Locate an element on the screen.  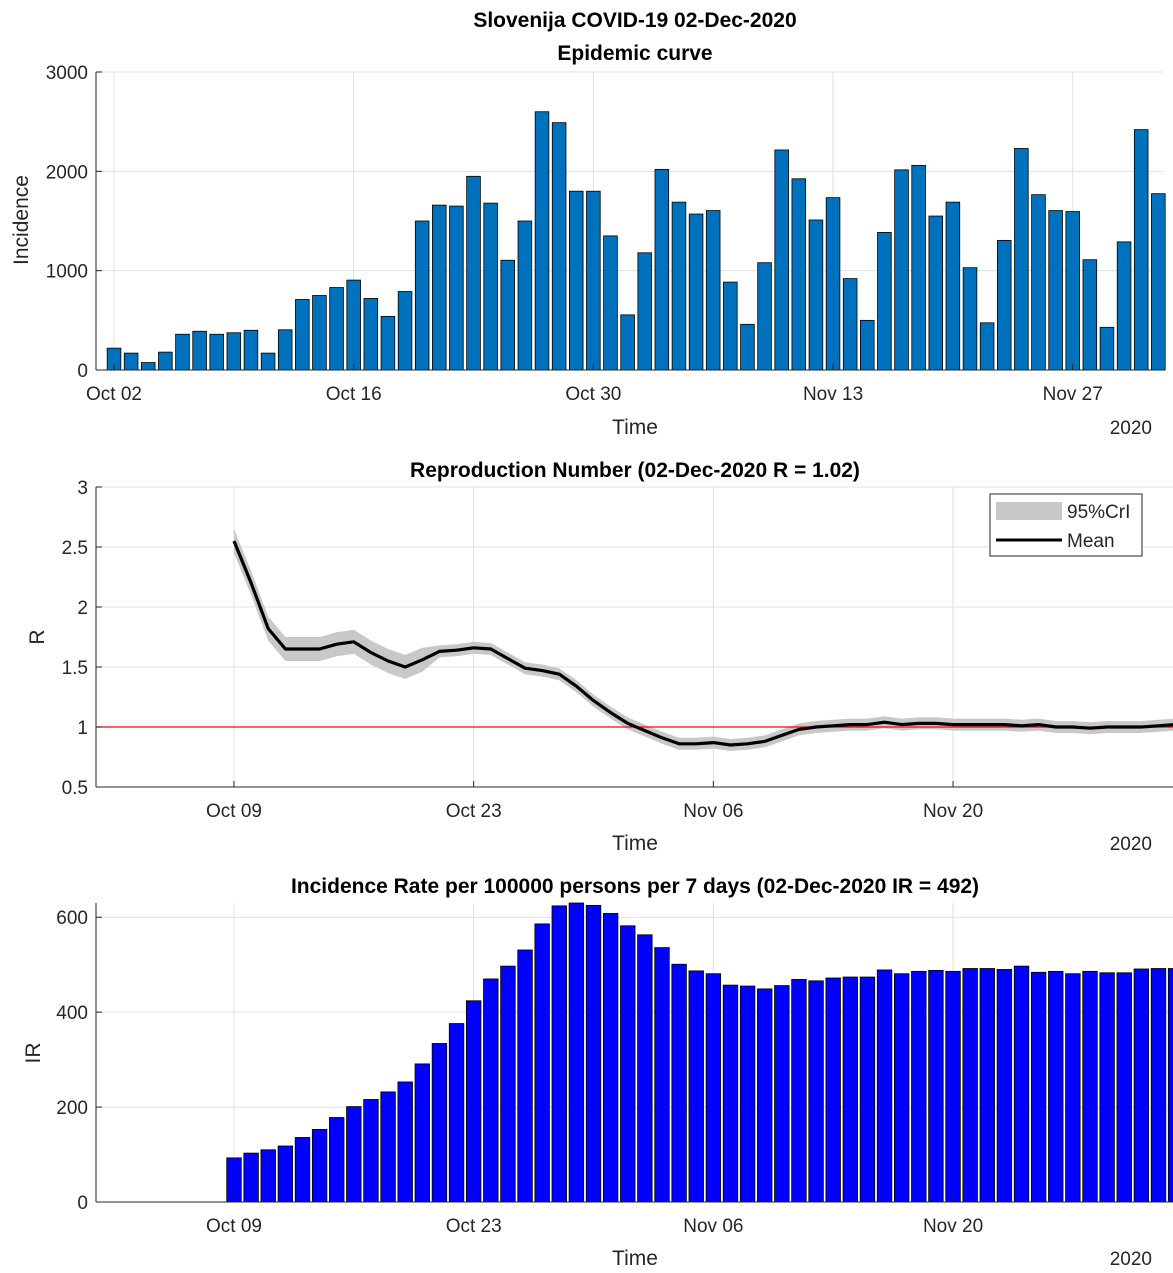
p2-ytick-label-3: 2 is located at coordinates (82, 608).